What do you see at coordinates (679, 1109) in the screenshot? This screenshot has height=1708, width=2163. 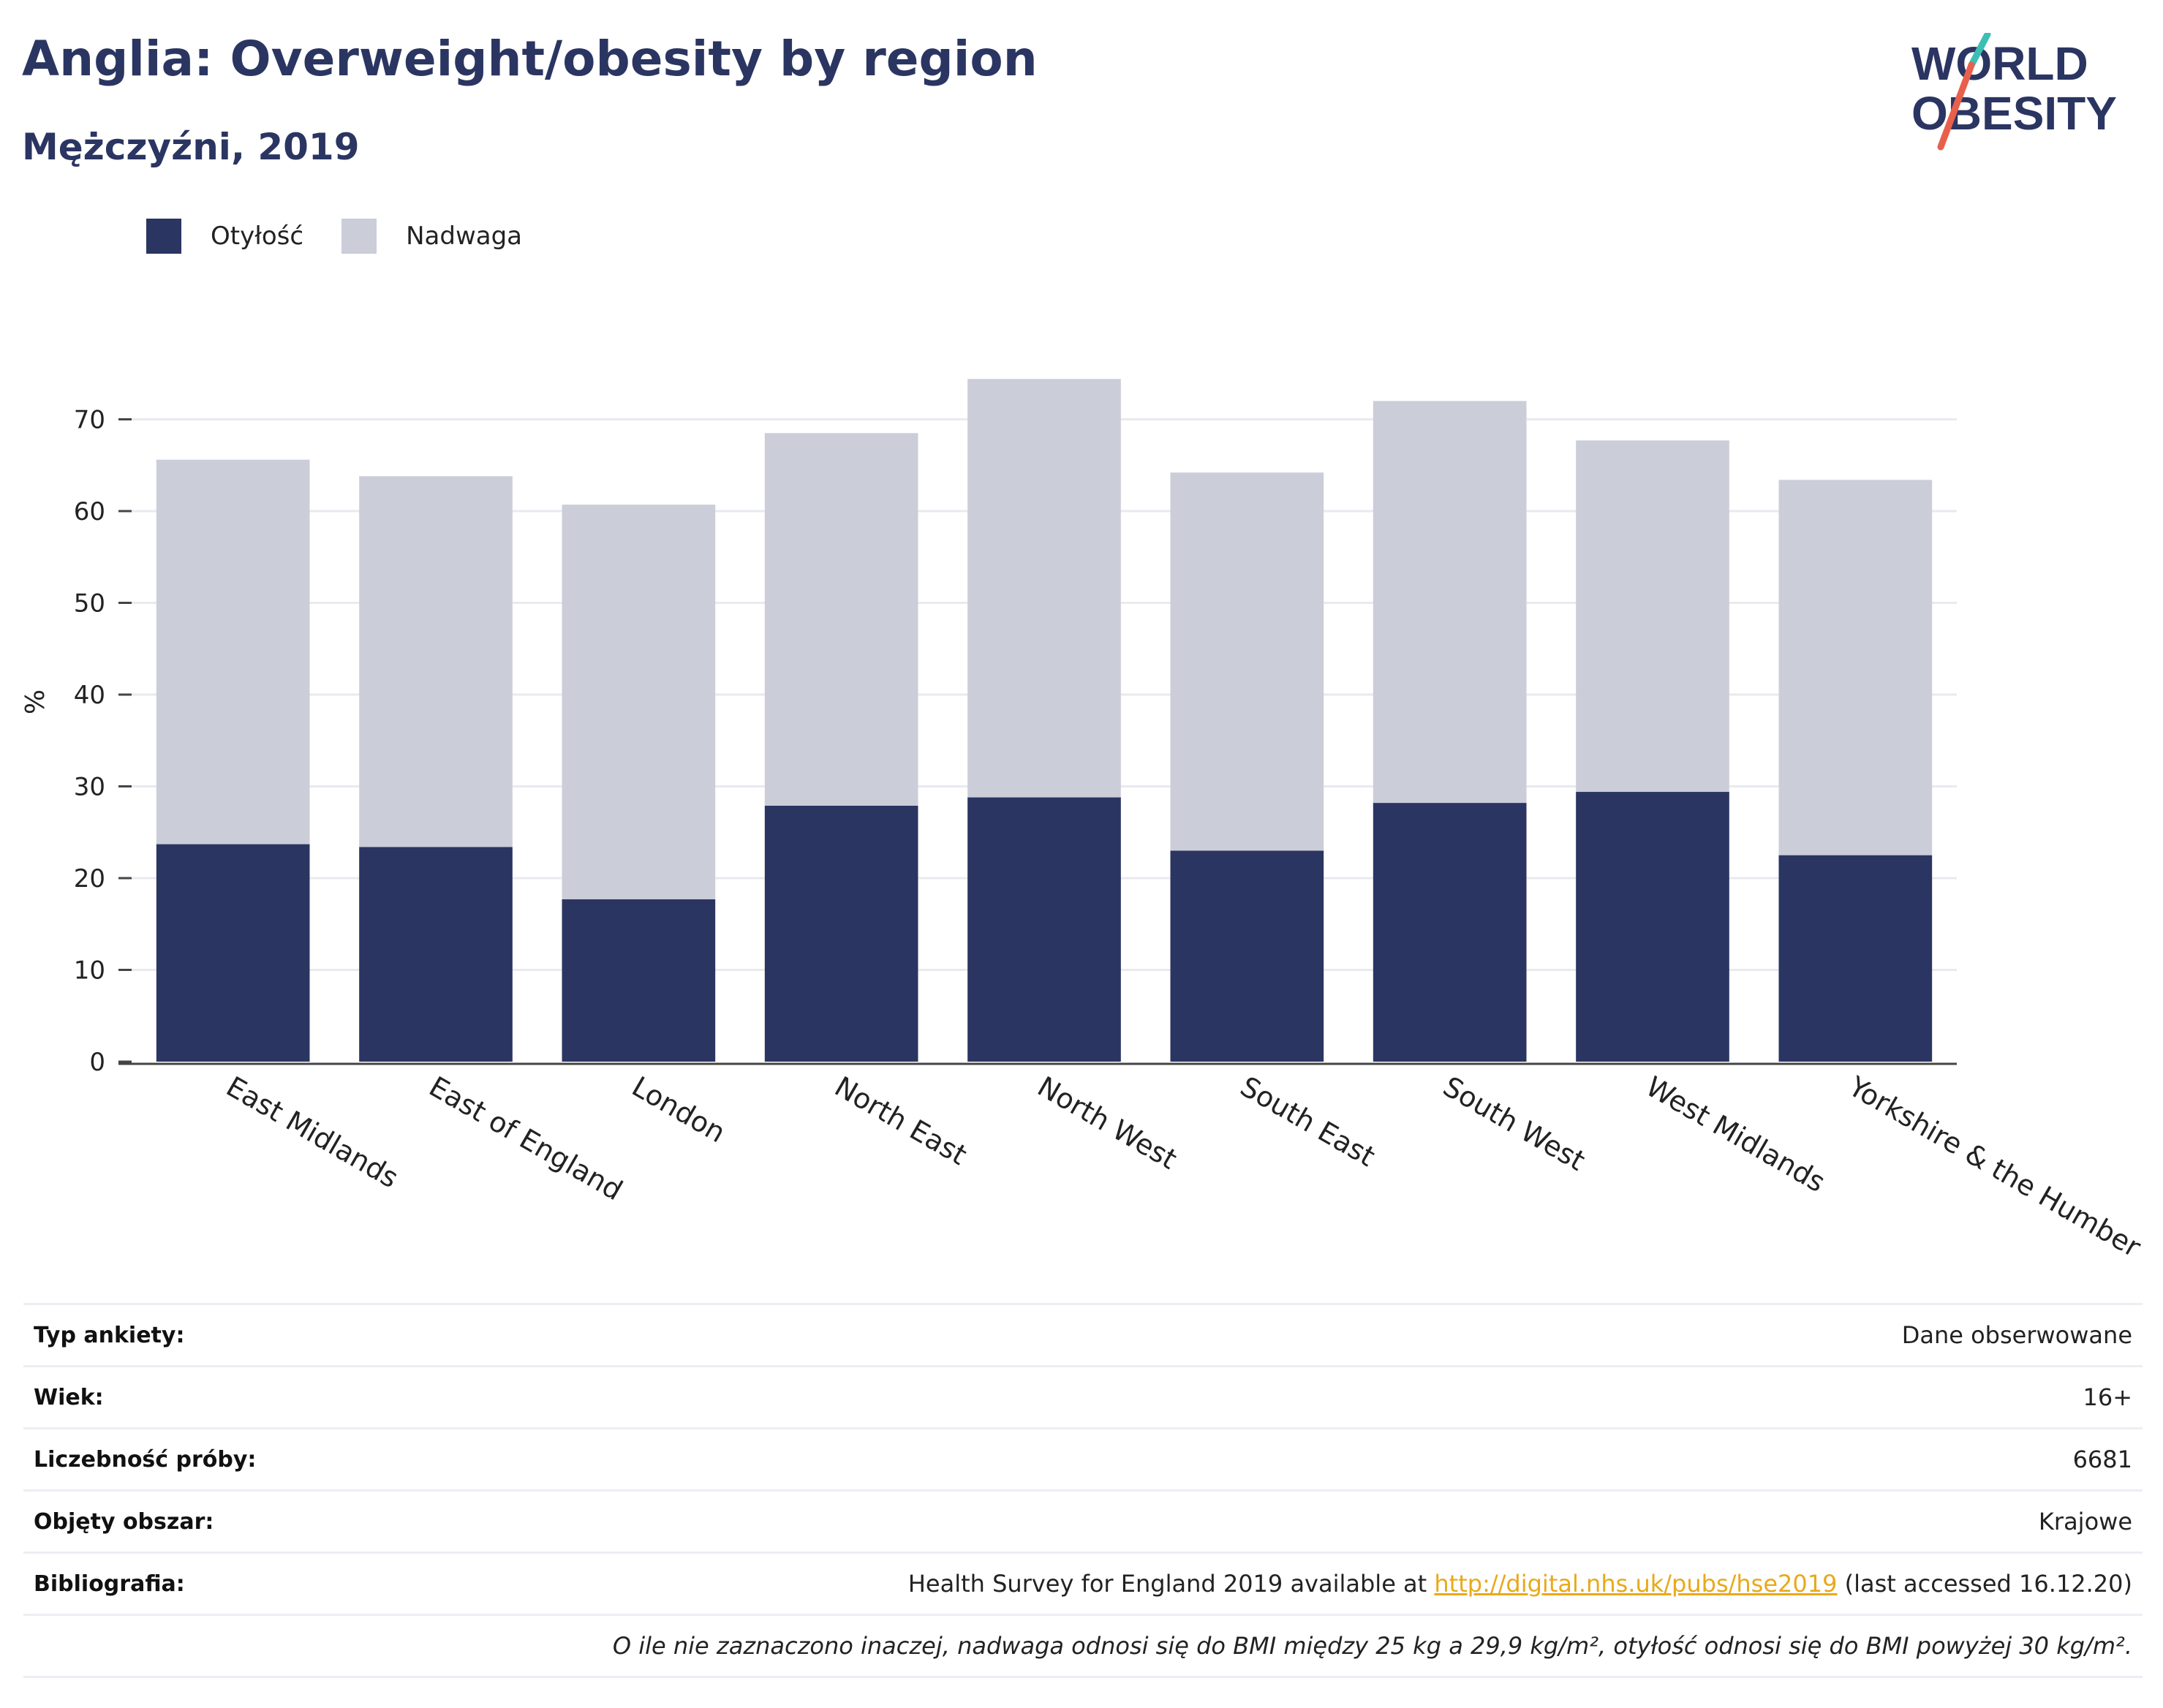 I see `x-tick-label: London` at bounding box center [679, 1109].